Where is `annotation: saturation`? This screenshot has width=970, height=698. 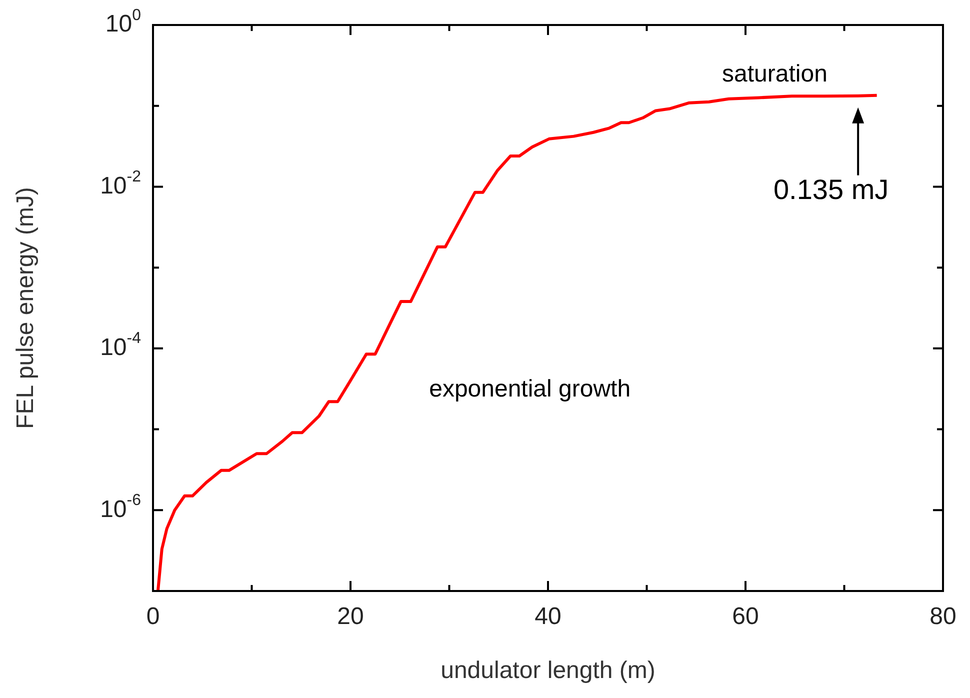 annotation: saturation is located at coordinates (775, 74).